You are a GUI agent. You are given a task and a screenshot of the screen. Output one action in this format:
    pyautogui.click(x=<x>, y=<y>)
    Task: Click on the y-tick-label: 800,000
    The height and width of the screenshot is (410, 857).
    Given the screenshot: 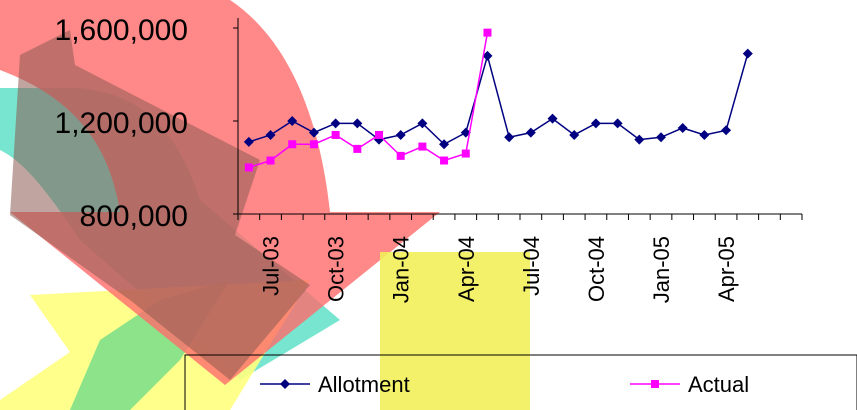 What is the action you would take?
    pyautogui.click(x=134, y=216)
    